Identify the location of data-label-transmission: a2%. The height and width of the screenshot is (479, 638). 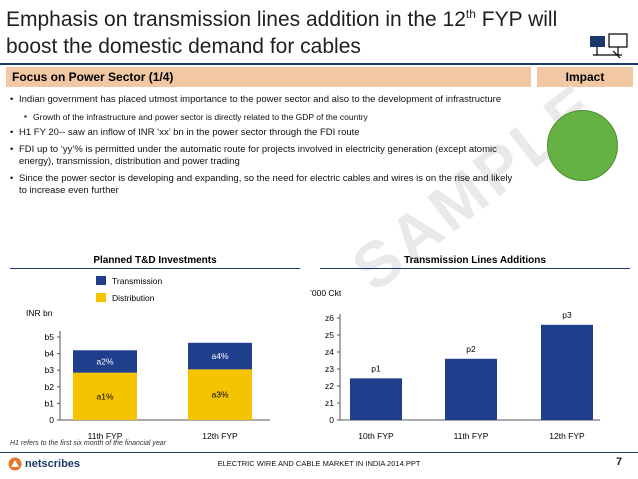
(104, 361).